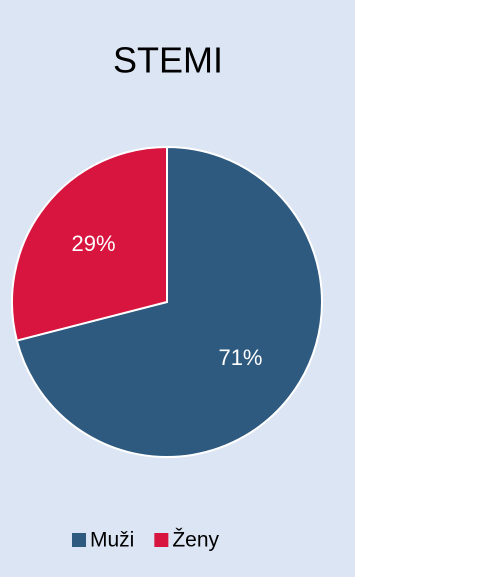  I want to click on legend-label: Ženy, so click(195, 540).